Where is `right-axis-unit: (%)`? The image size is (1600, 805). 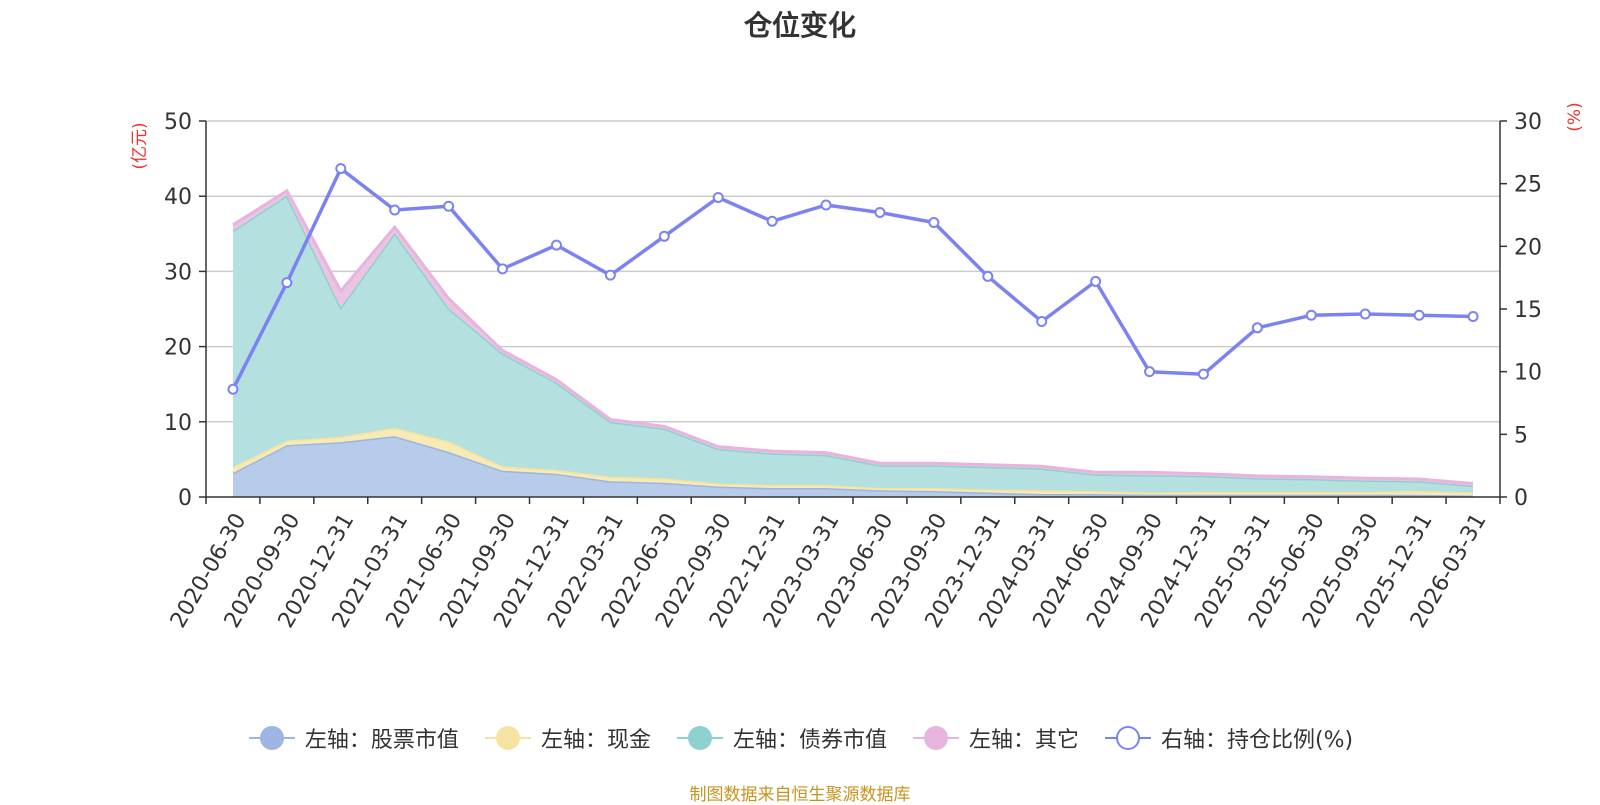
right-axis-unit: (%) is located at coordinates (1575, 116).